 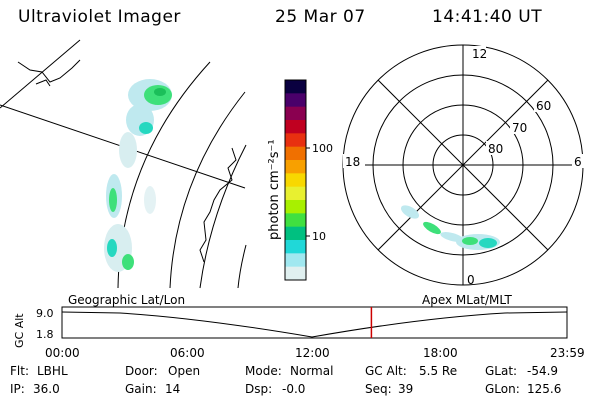 What do you see at coordinates (543, 371) in the screenshot?
I see `glat-value: -54.9` at bounding box center [543, 371].